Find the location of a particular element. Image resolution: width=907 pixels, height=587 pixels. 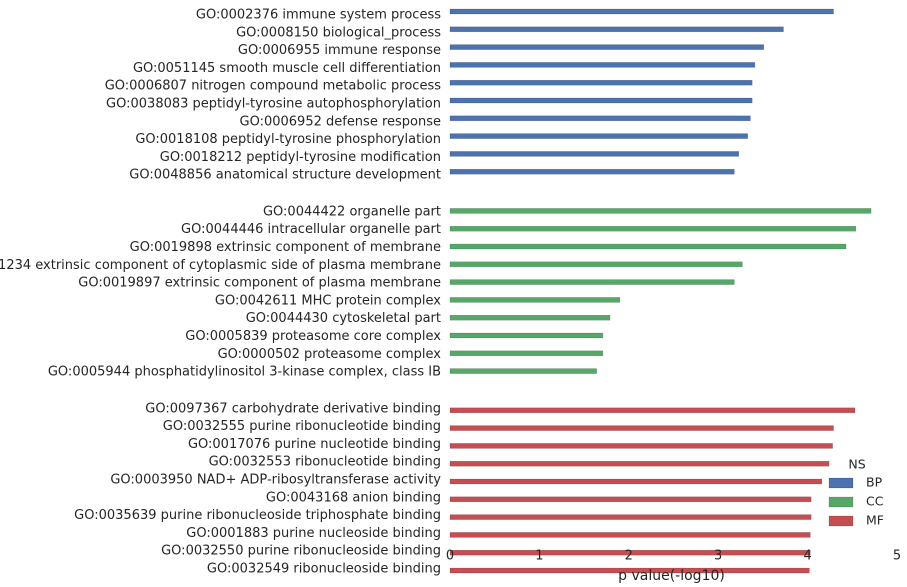

legend-swatch-mf is located at coordinates (841, 521).